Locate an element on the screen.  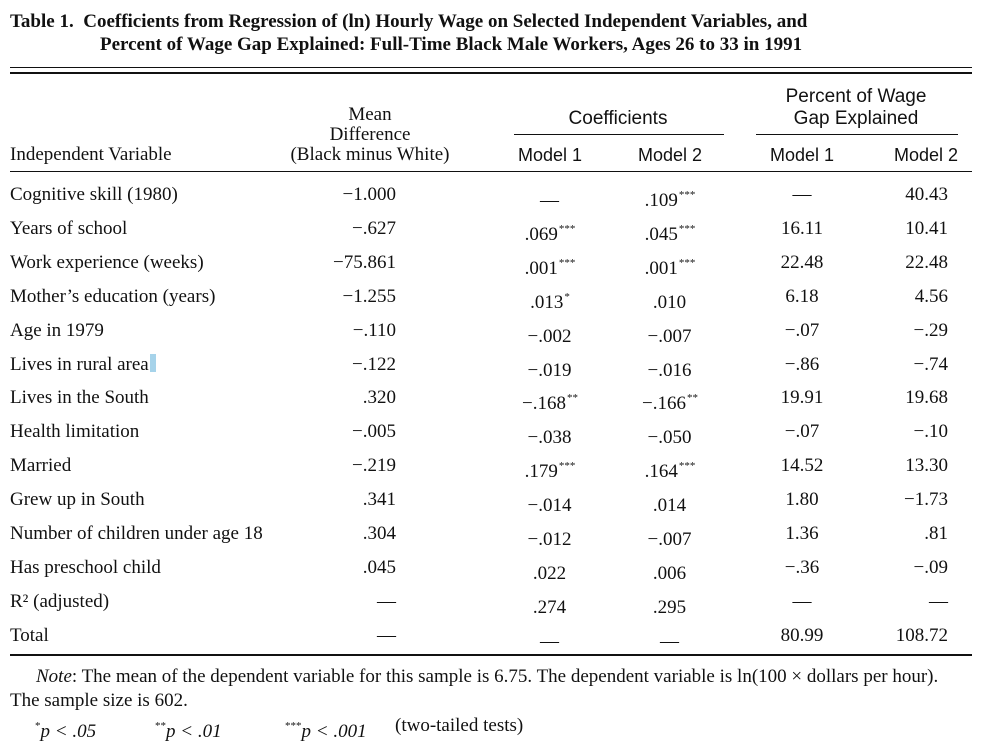
cell-coef-m2: .006 is located at coordinates (669, 573).